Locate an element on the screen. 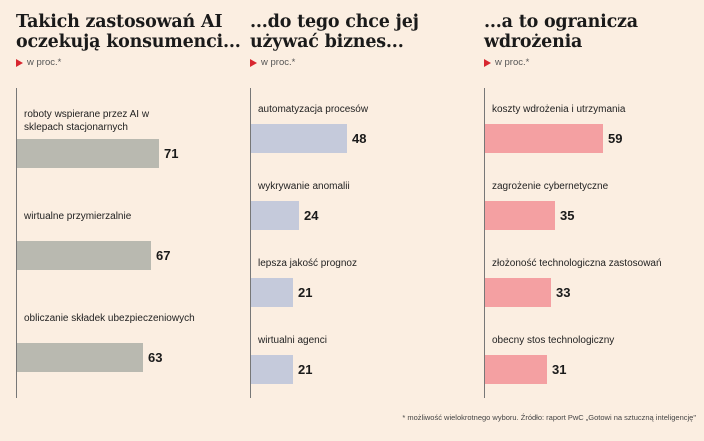 The height and width of the screenshot is (441, 704). bar-value: 31 is located at coordinates (559, 369).